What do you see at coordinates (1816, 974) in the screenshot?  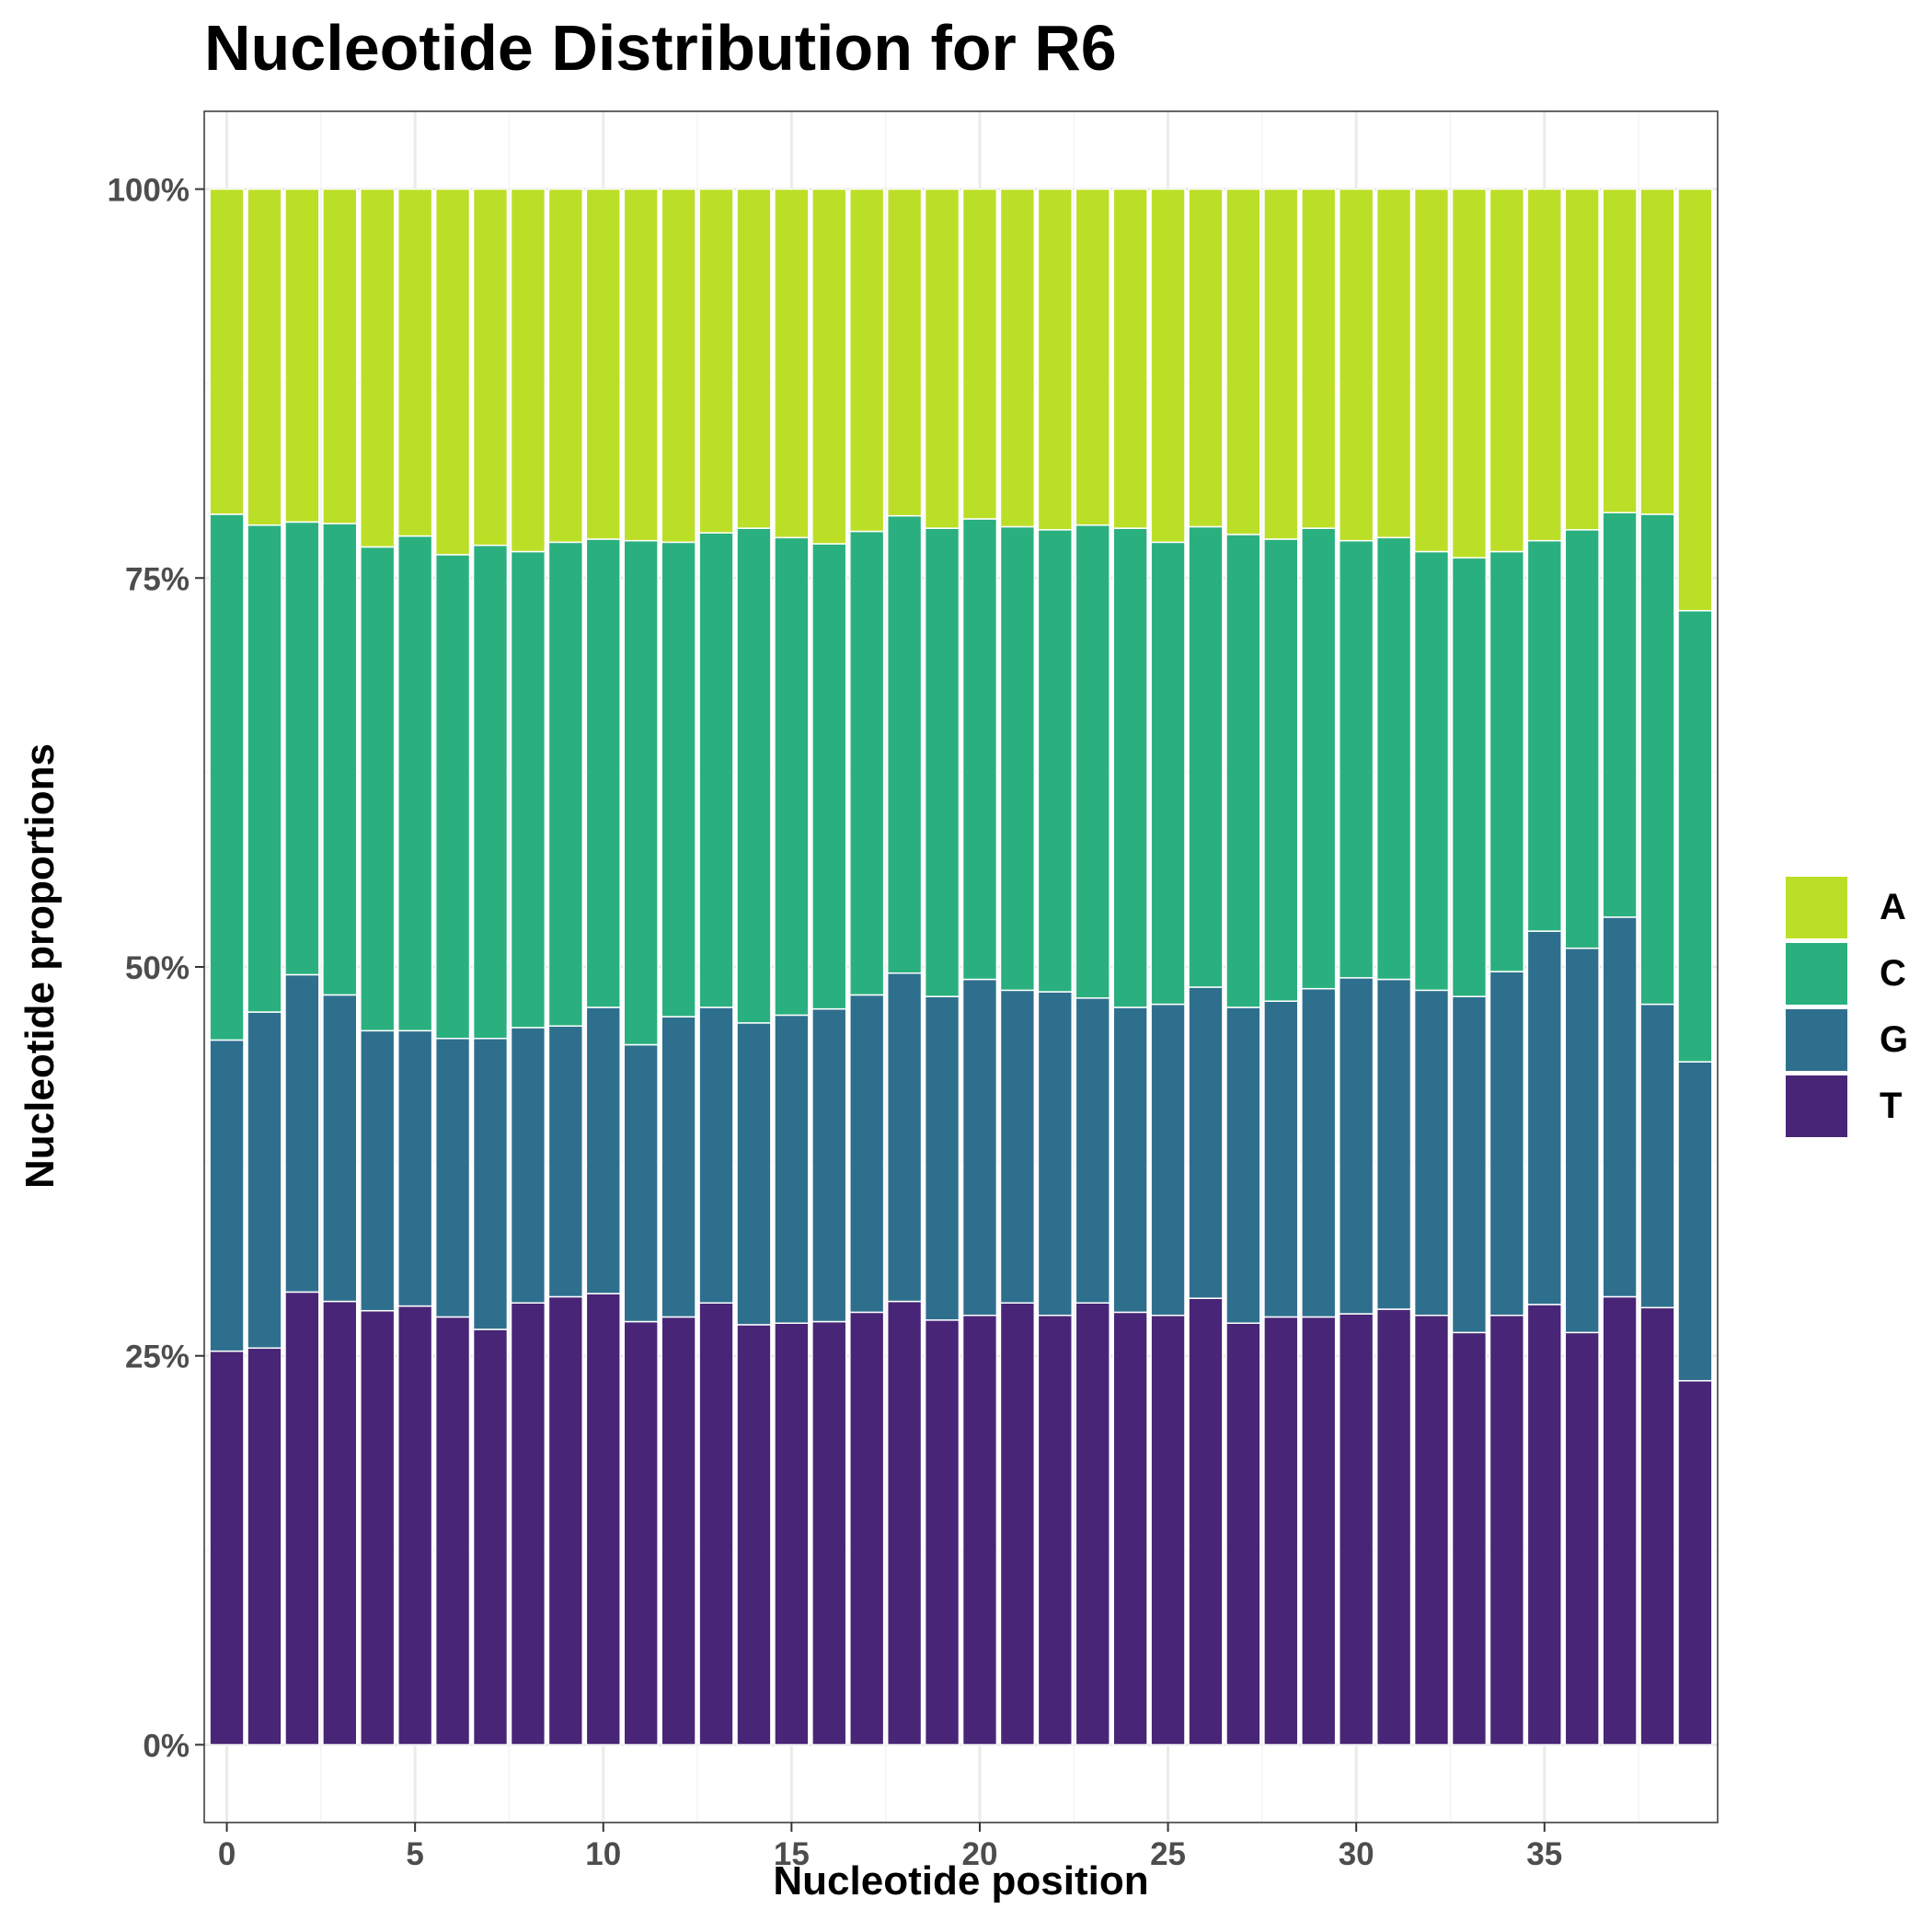 I see `legend-key-C` at bounding box center [1816, 974].